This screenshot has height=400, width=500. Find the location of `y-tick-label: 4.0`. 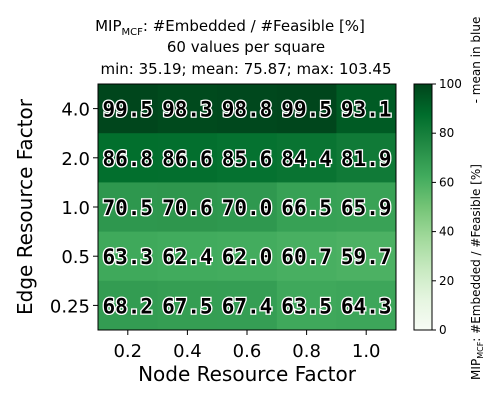

y-tick-label: 4.0 is located at coordinates (75, 110).